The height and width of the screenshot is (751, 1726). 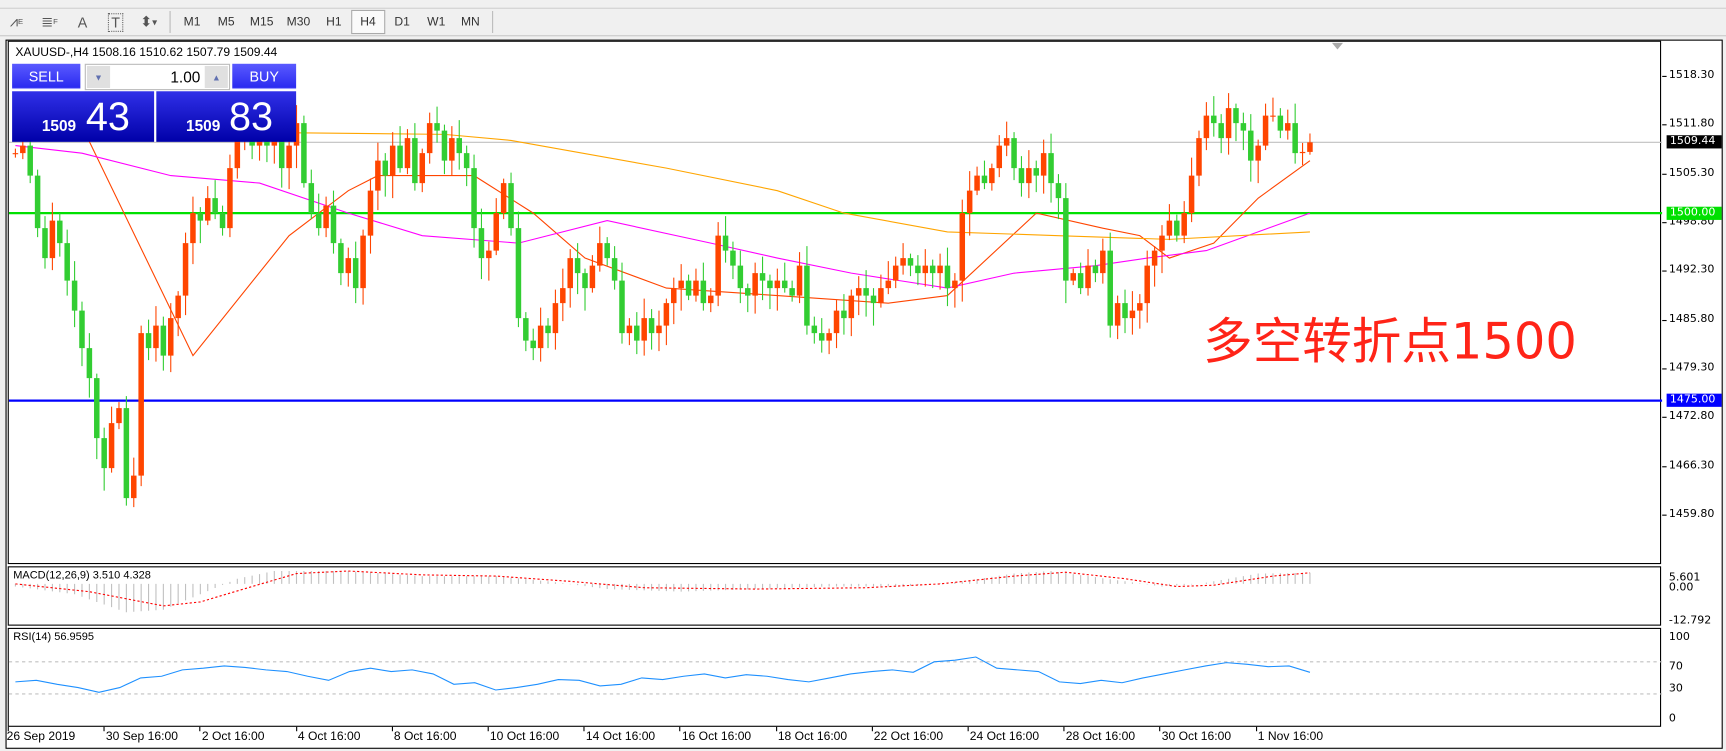 What do you see at coordinates (83, 116) in the screenshot?
I see `sell-price-box: 1509 43` at bounding box center [83, 116].